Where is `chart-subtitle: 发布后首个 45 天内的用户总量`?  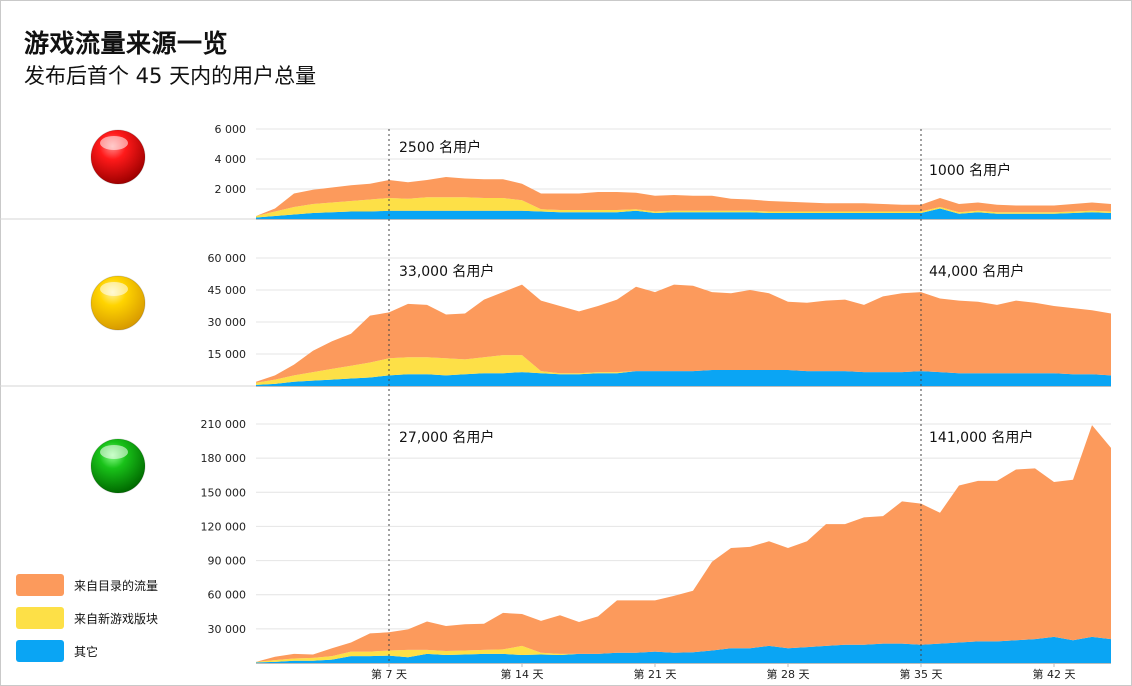 chart-subtitle: 发布后首个 45 天内的用户总量 is located at coordinates (170, 76).